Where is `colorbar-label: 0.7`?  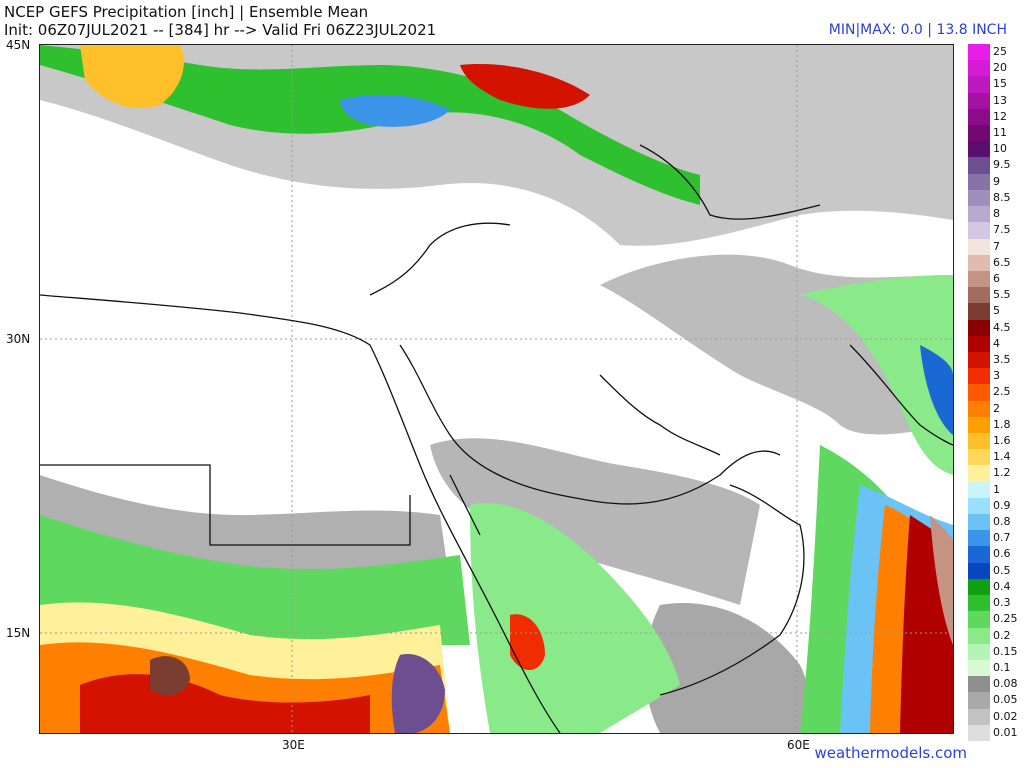
colorbar-label: 0.7 is located at coordinates (1002, 538).